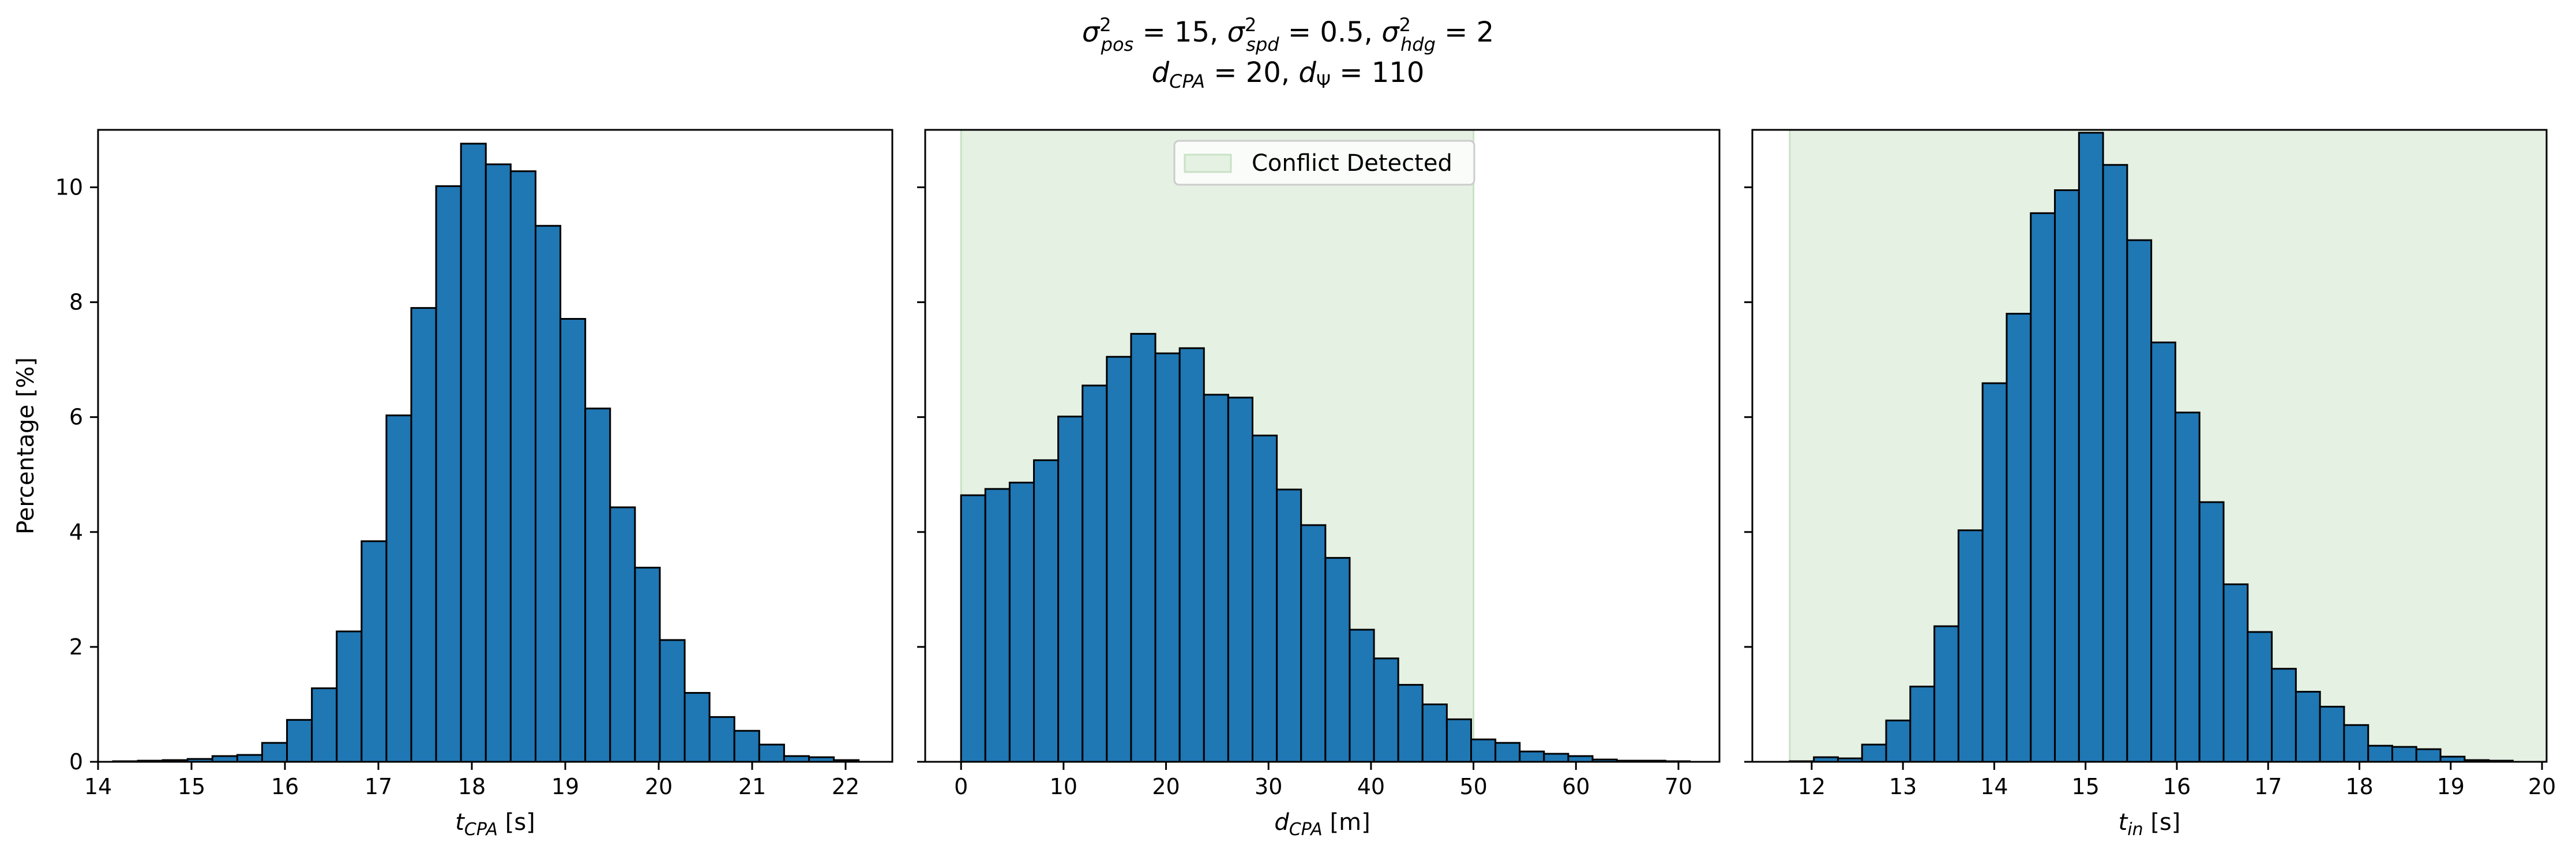  What do you see at coordinates (1063, 786) in the screenshot?
I see `x-tick-label: 10` at bounding box center [1063, 786].